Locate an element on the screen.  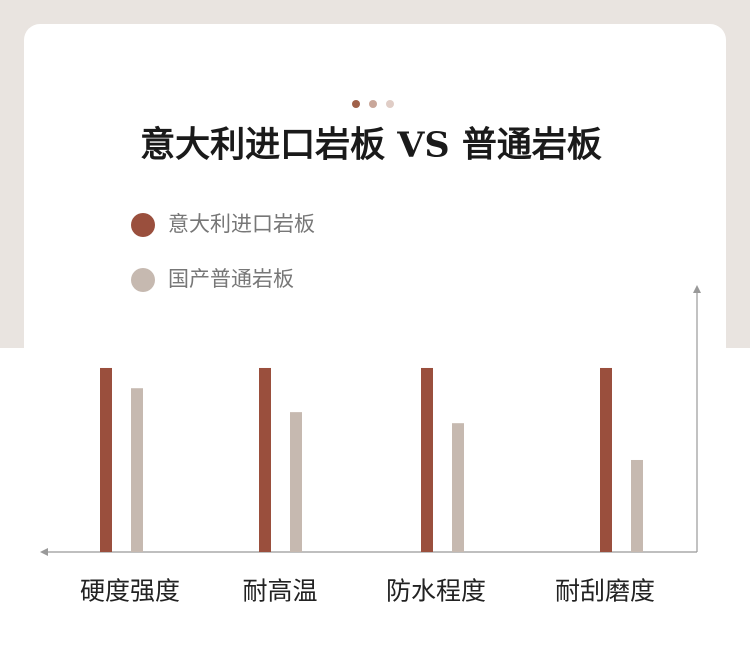
x-tick-label: 耐刮磨度 is located at coordinates (605, 591).